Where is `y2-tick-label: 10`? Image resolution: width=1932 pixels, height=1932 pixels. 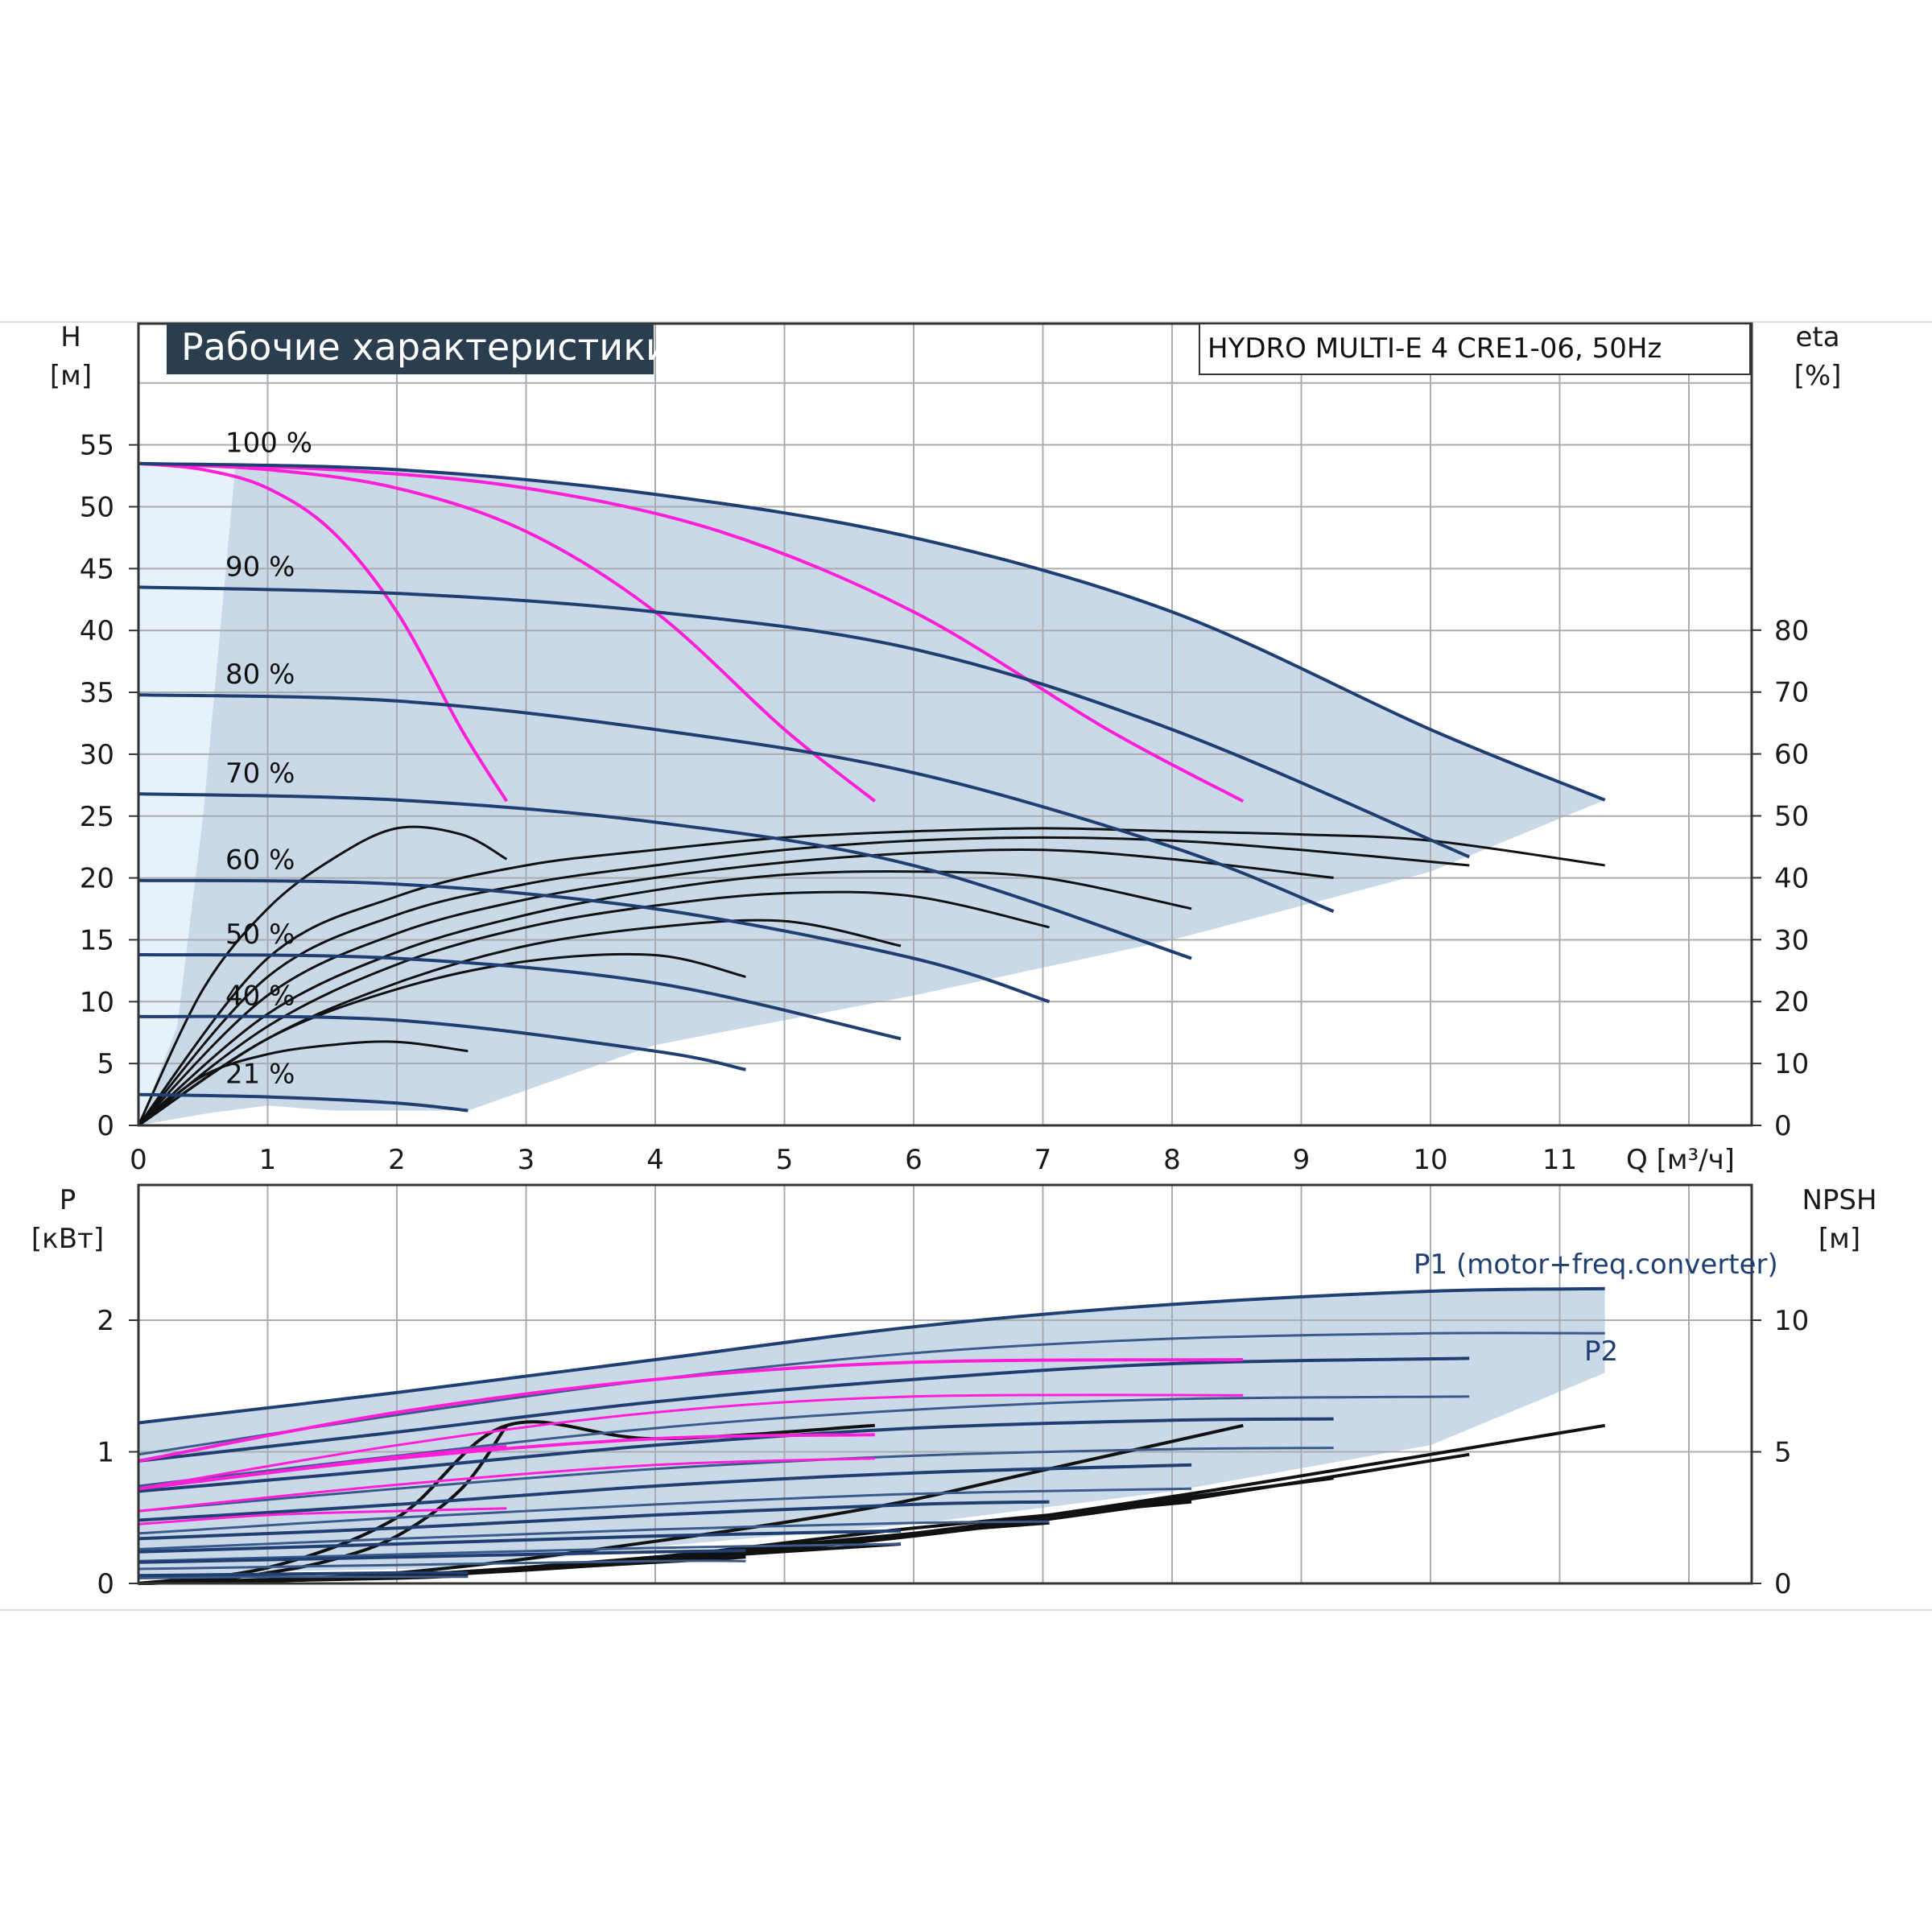
y2-tick-label: 10 is located at coordinates (1791, 1064).